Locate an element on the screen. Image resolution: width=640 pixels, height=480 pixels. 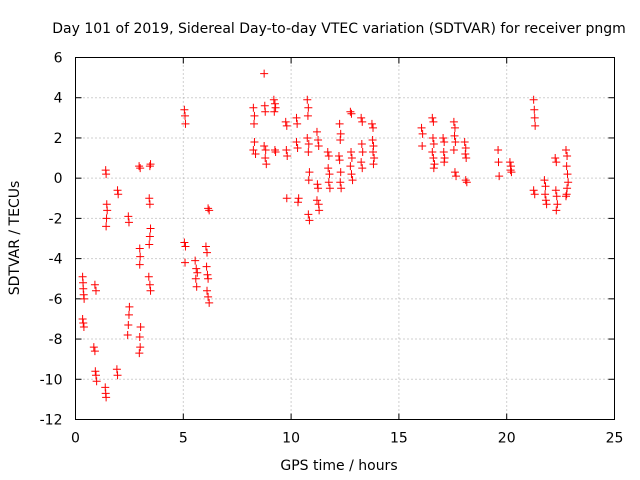
x-tick-label: 20 is located at coordinates (507, 439).